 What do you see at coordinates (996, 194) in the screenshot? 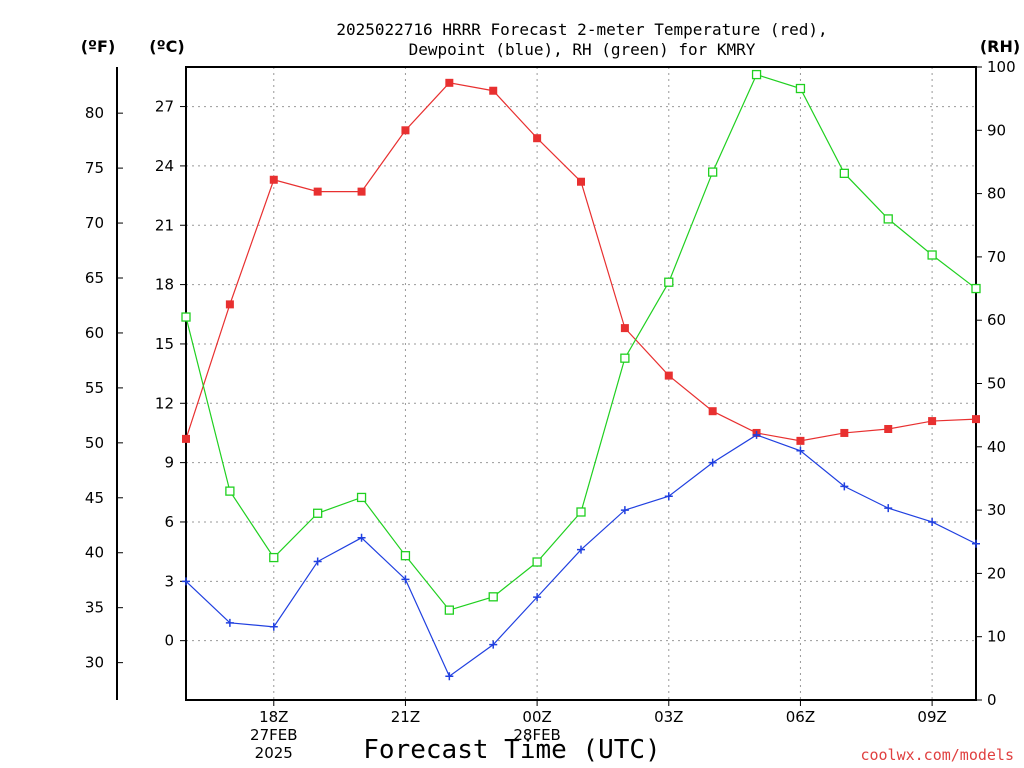
I see `rh-tick-label: 80` at bounding box center [996, 194].